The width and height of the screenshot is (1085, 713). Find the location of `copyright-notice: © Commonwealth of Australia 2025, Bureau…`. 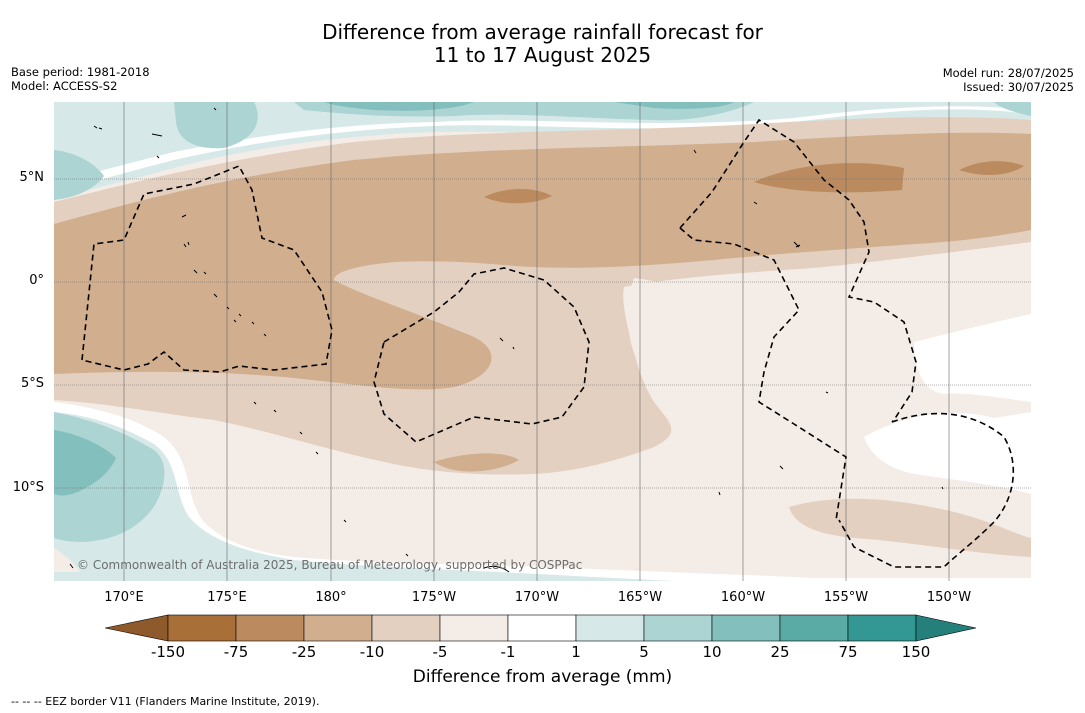

copyright-notice: © Commonwealth of Australia 2025, Bureau… is located at coordinates (330, 565).